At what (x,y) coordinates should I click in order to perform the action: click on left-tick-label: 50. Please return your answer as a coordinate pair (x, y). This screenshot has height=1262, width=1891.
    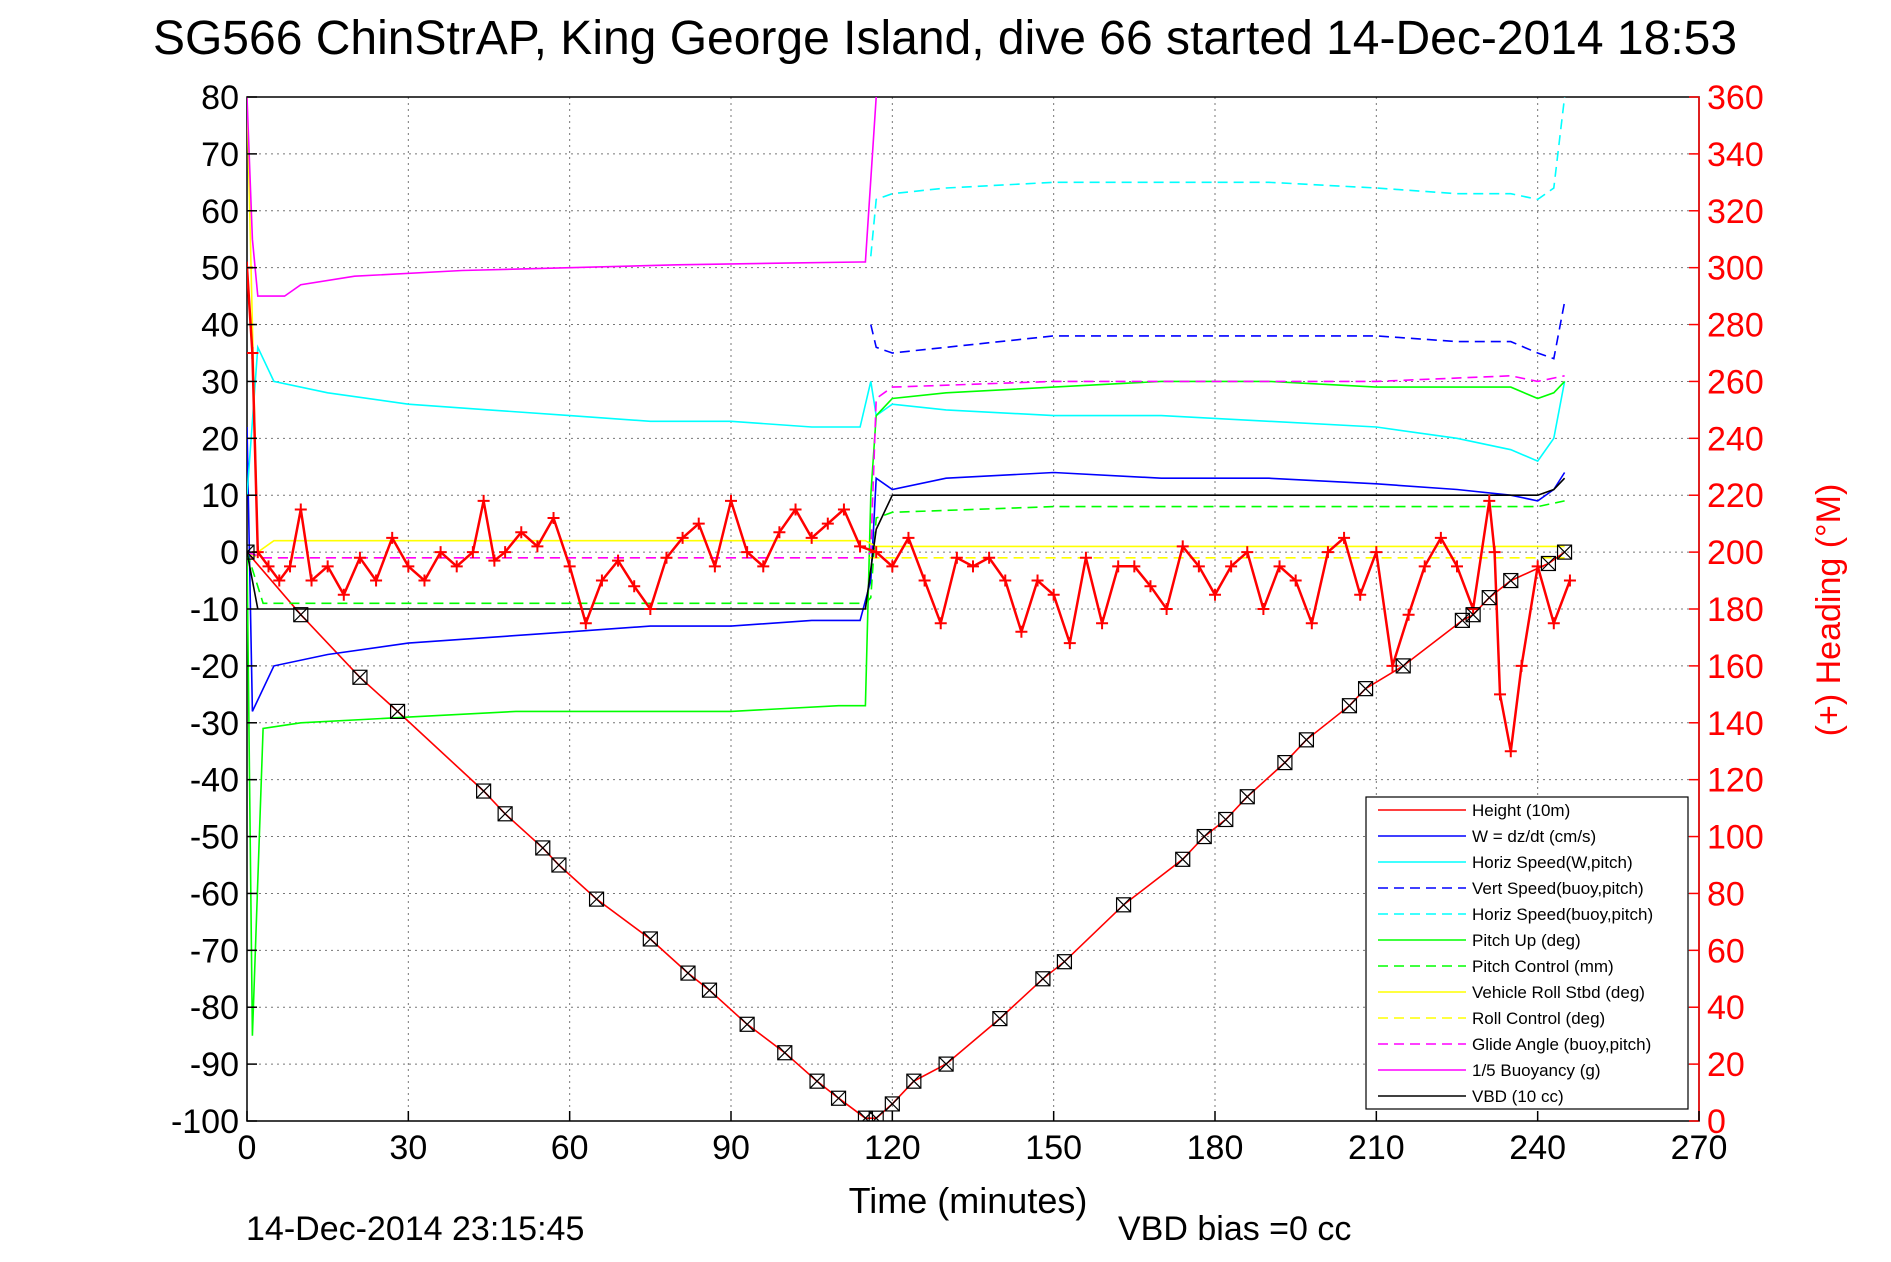
    Looking at the image, I should click on (220, 269).